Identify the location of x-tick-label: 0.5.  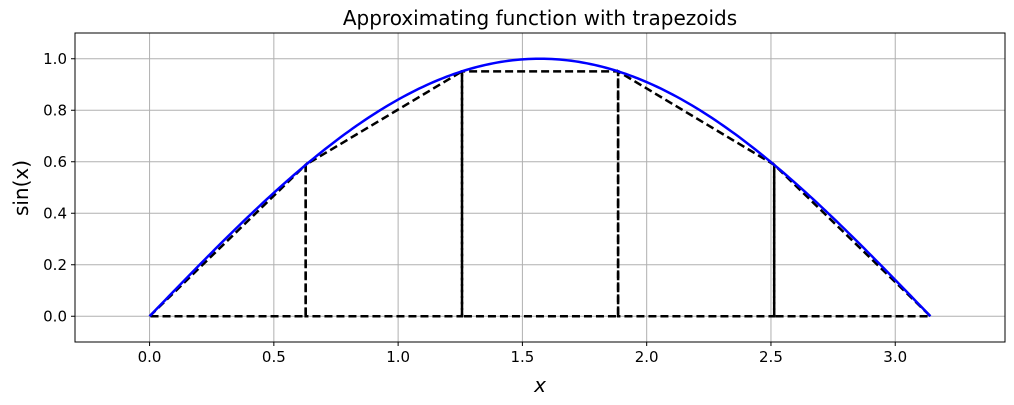
(274, 357).